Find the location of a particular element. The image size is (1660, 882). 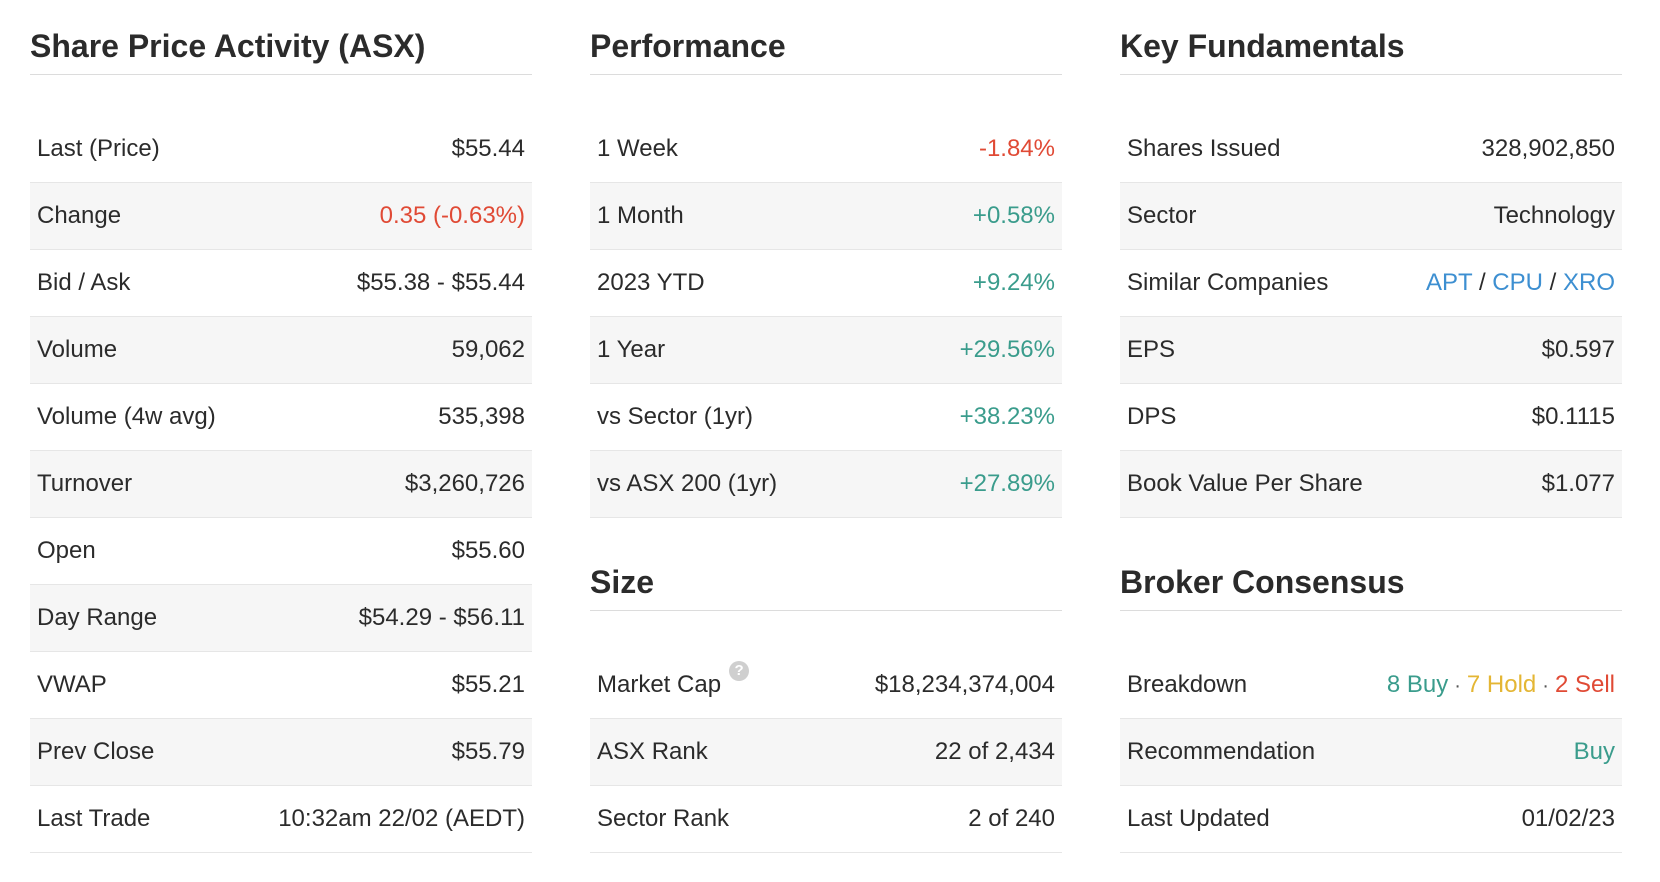

table-row: Day Range $54.29 - $56.11 is located at coordinates (281, 618).